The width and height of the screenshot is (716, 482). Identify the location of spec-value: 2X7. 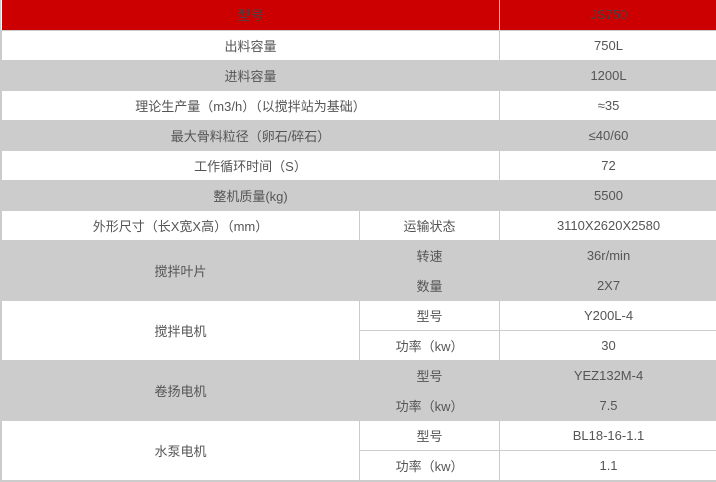
(607, 285).